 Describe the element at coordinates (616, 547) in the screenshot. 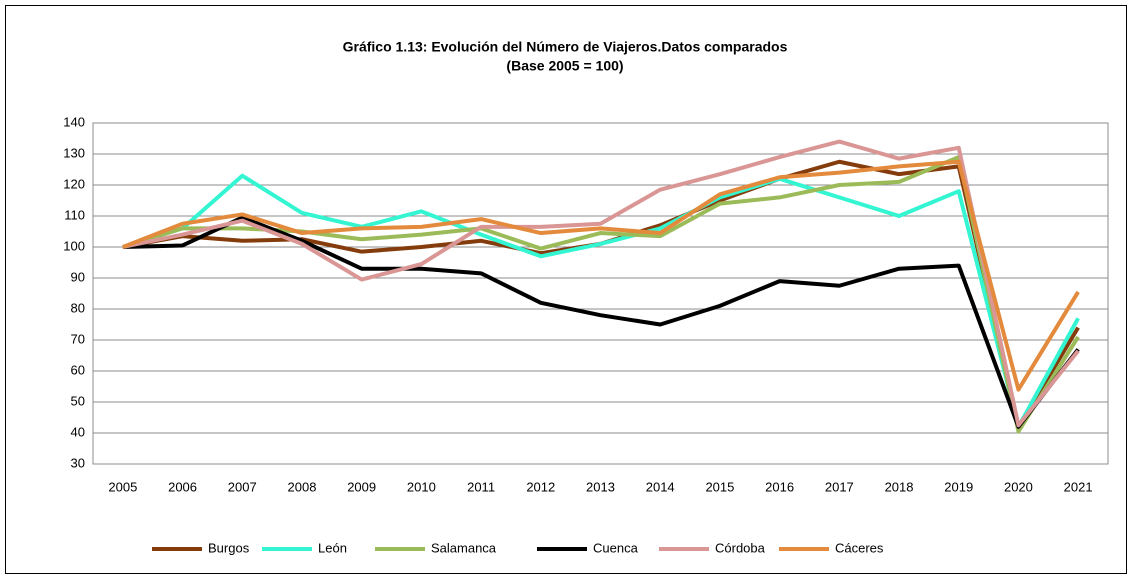

I see `legend-label: Cuenca` at that location.